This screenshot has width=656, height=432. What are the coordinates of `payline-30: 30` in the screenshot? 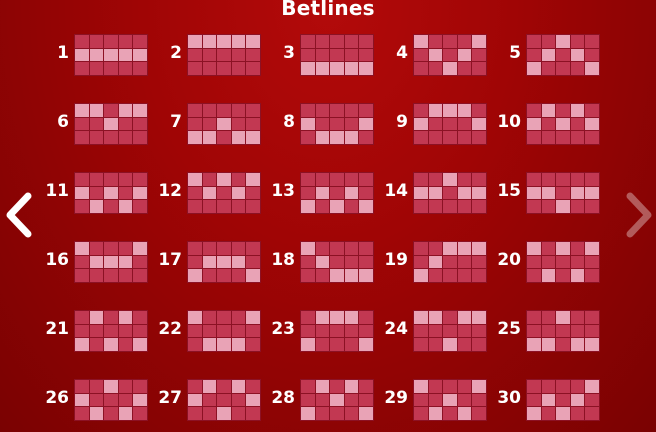 It's located at (535, 400).